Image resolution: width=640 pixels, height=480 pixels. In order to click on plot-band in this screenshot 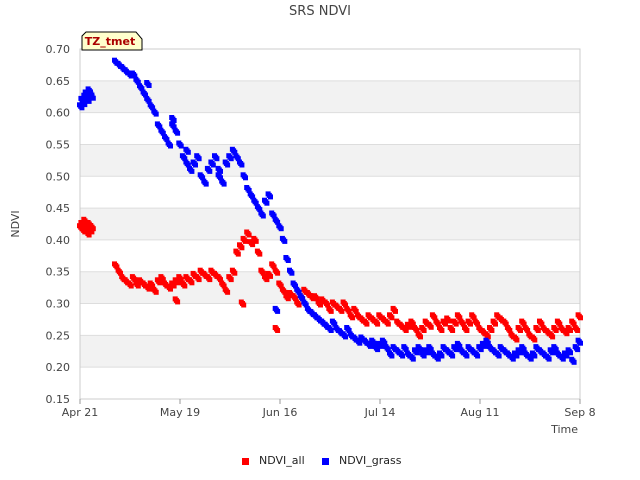, I will do `click(330, 224)`.